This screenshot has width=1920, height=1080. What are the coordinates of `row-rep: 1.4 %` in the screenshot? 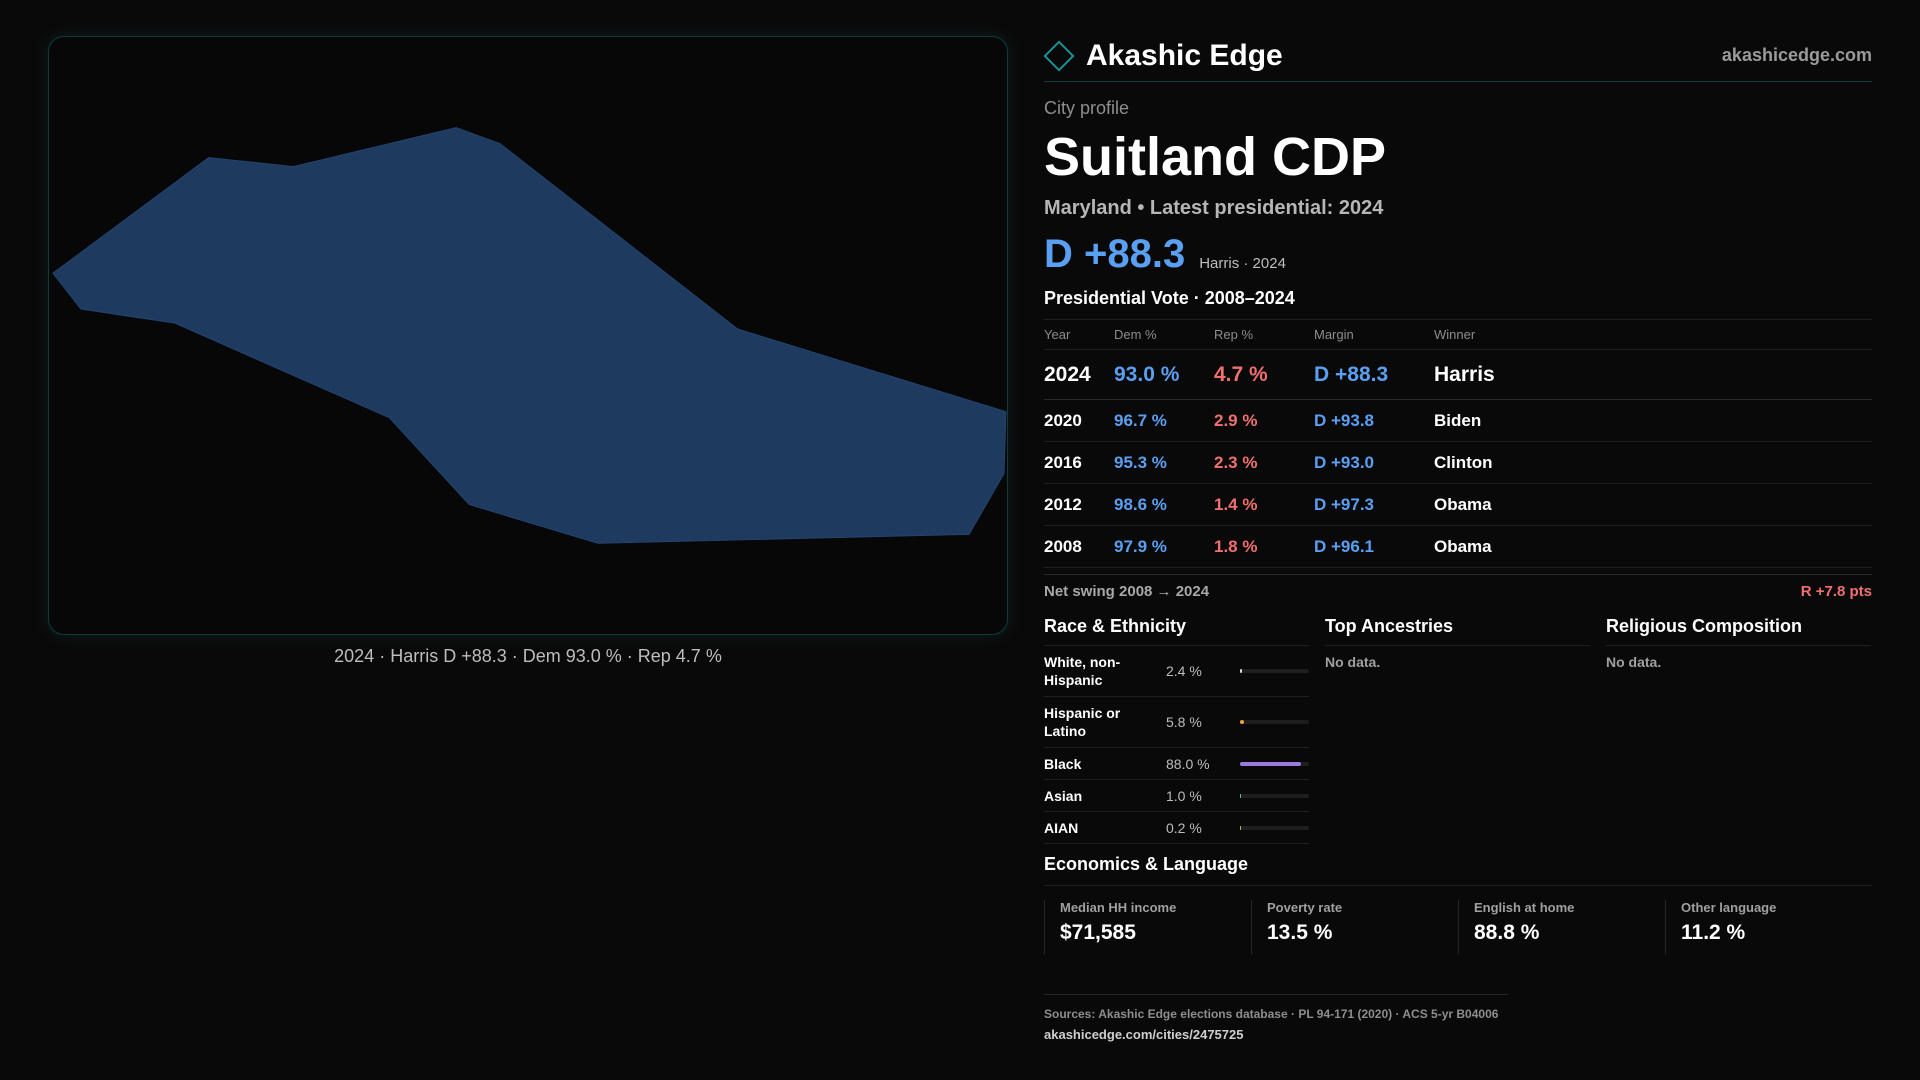 It's located at (1236, 504).